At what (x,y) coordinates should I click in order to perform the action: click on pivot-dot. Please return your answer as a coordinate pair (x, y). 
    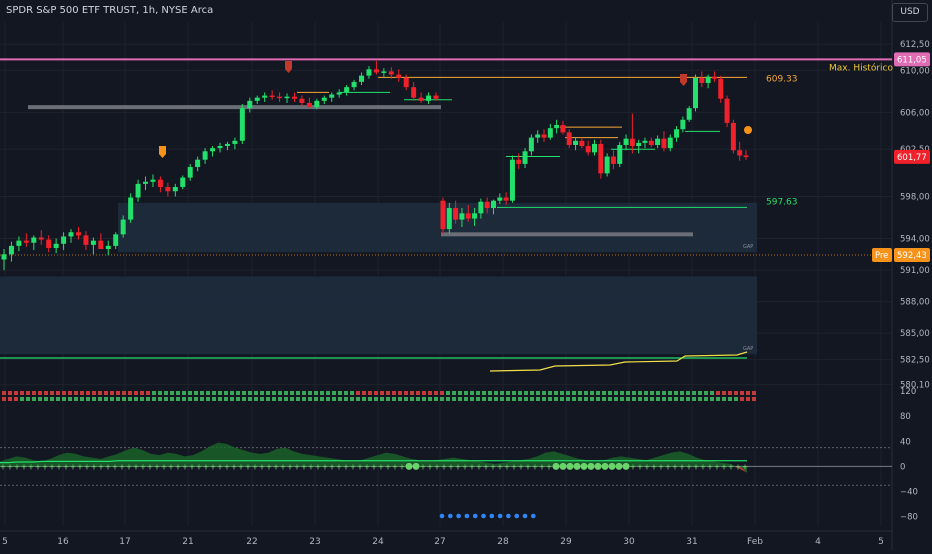
    Looking at the image, I should click on (525, 516).